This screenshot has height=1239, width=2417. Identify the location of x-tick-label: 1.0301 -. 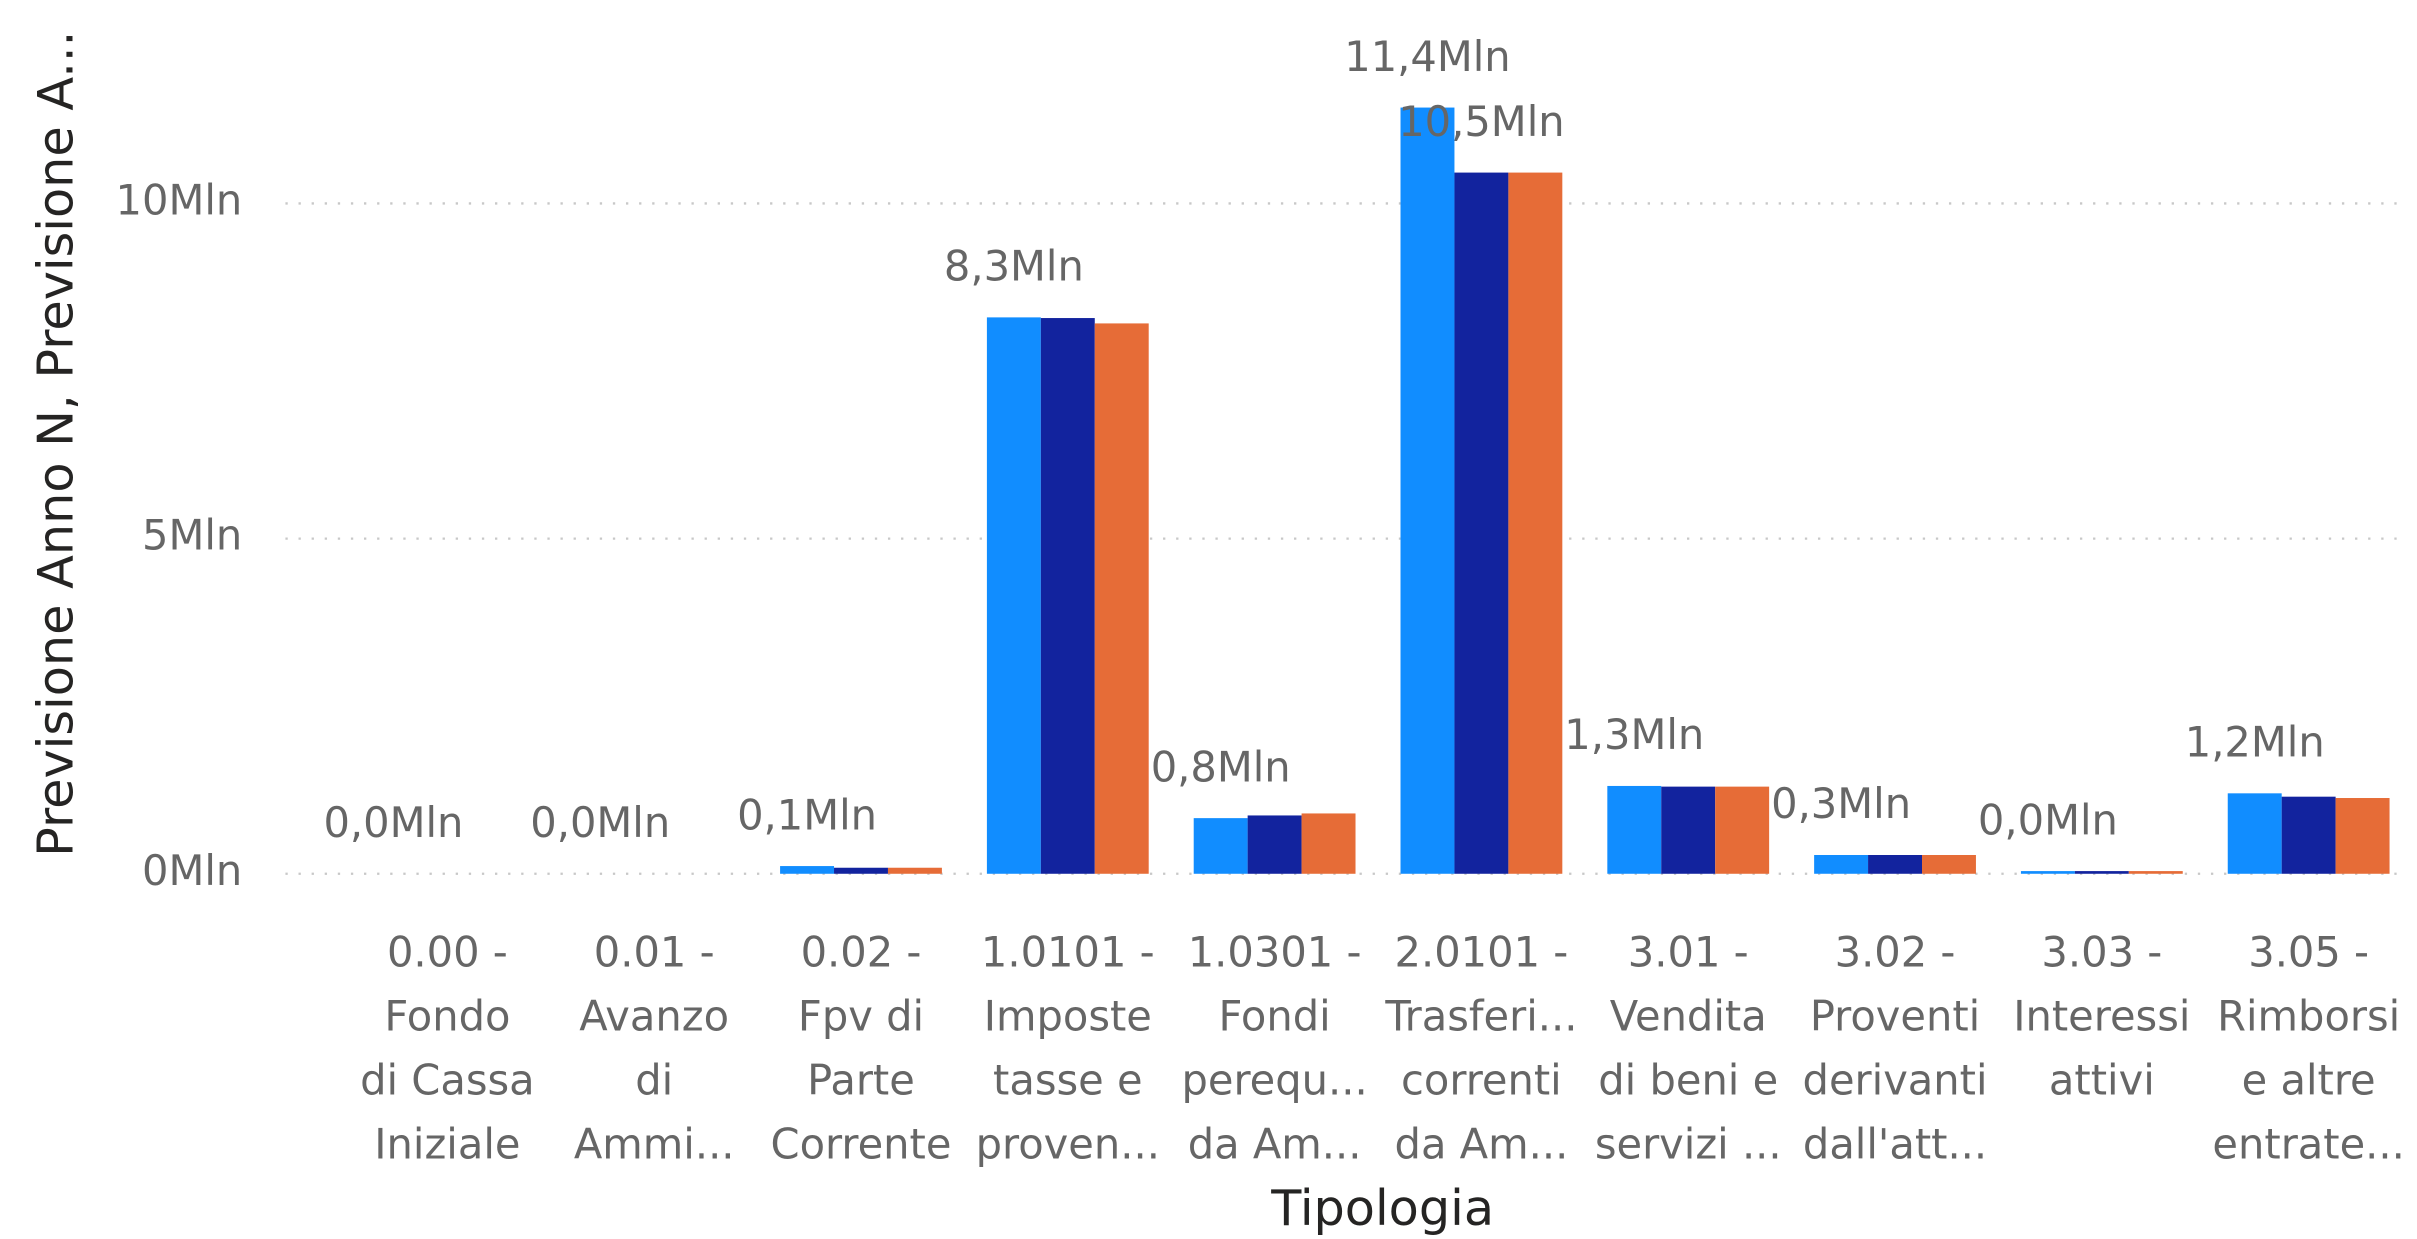
(1275, 951).